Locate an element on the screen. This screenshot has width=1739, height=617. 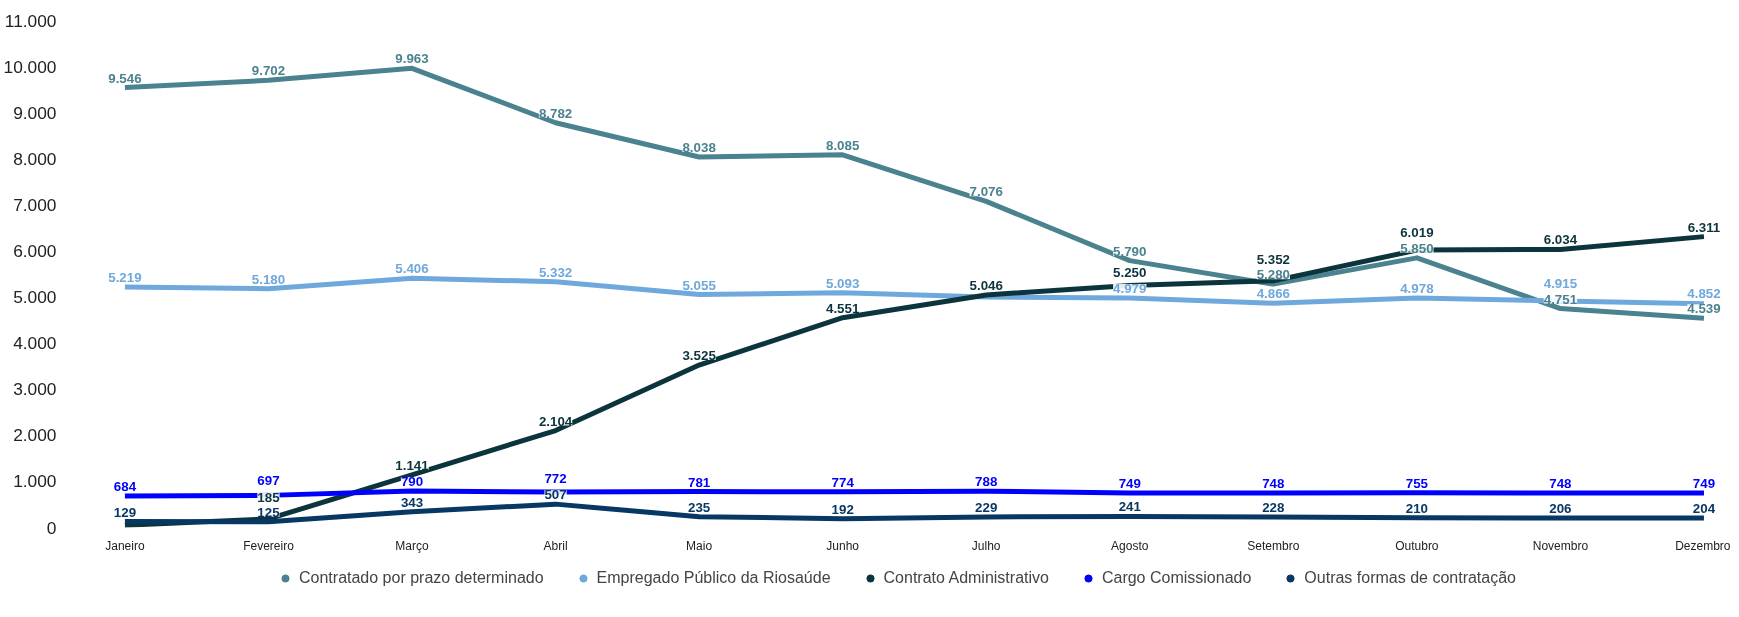
data-label: 3.525 is located at coordinates (699, 356).